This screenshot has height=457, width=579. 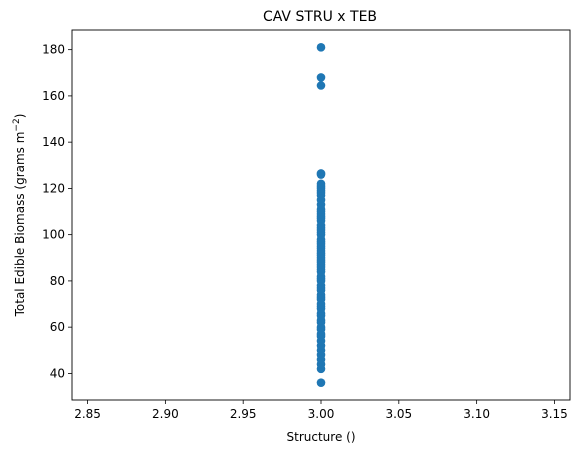 What do you see at coordinates (321, 215) in the screenshot?
I see `points-layer` at bounding box center [321, 215].